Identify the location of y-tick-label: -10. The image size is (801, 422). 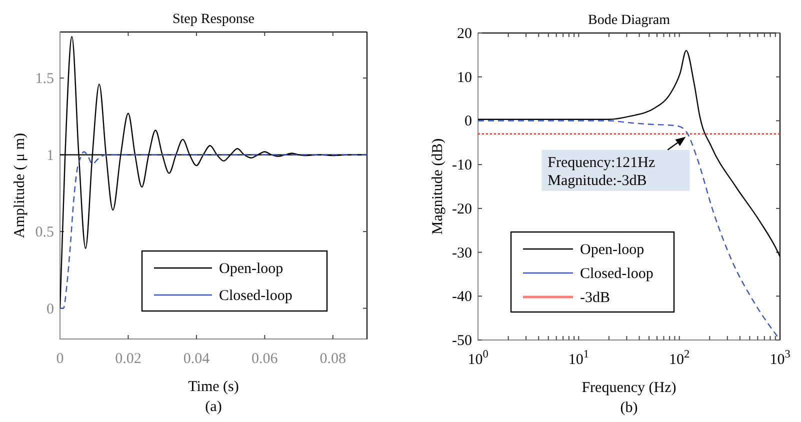
(462, 166).